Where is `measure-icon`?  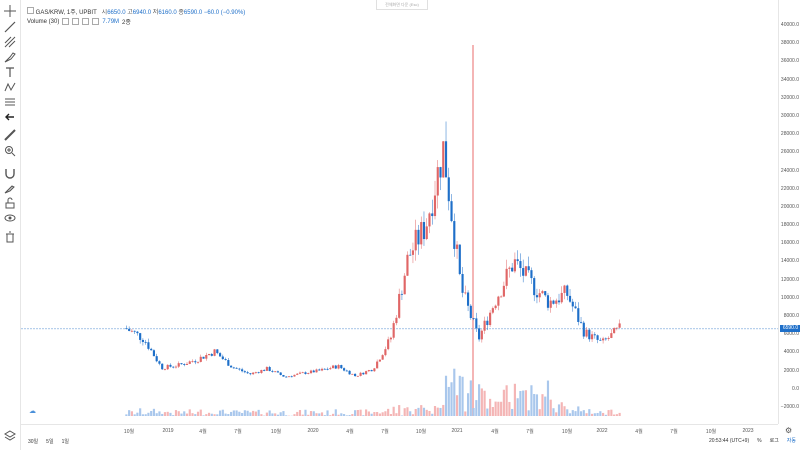 measure-icon is located at coordinates (10, 102).